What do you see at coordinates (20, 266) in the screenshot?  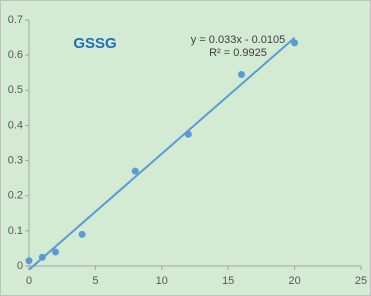 I see `y-tick-label: 0` at bounding box center [20, 266].